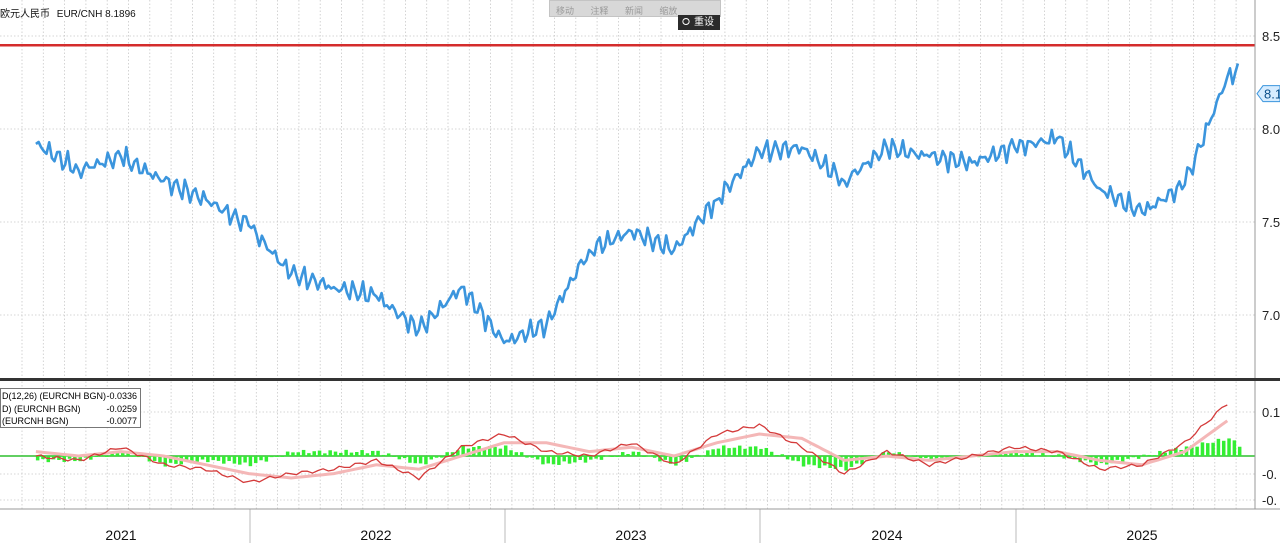 This screenshot has height=543, width=1280. Describe the element at coordinates (632, 449) in the screenshot. I see `signal-line` at that location.